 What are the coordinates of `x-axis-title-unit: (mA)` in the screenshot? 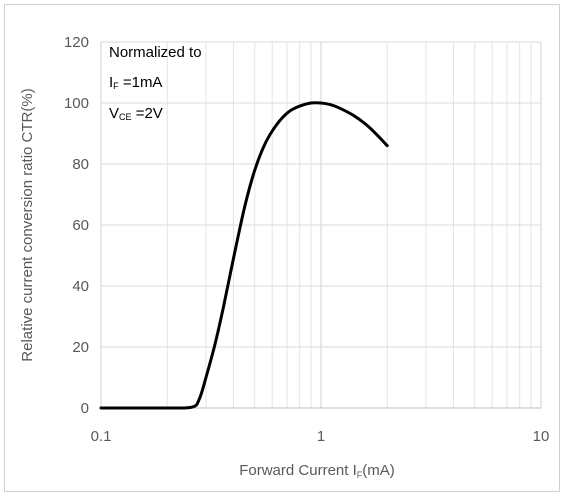 It's located at (378, 470).